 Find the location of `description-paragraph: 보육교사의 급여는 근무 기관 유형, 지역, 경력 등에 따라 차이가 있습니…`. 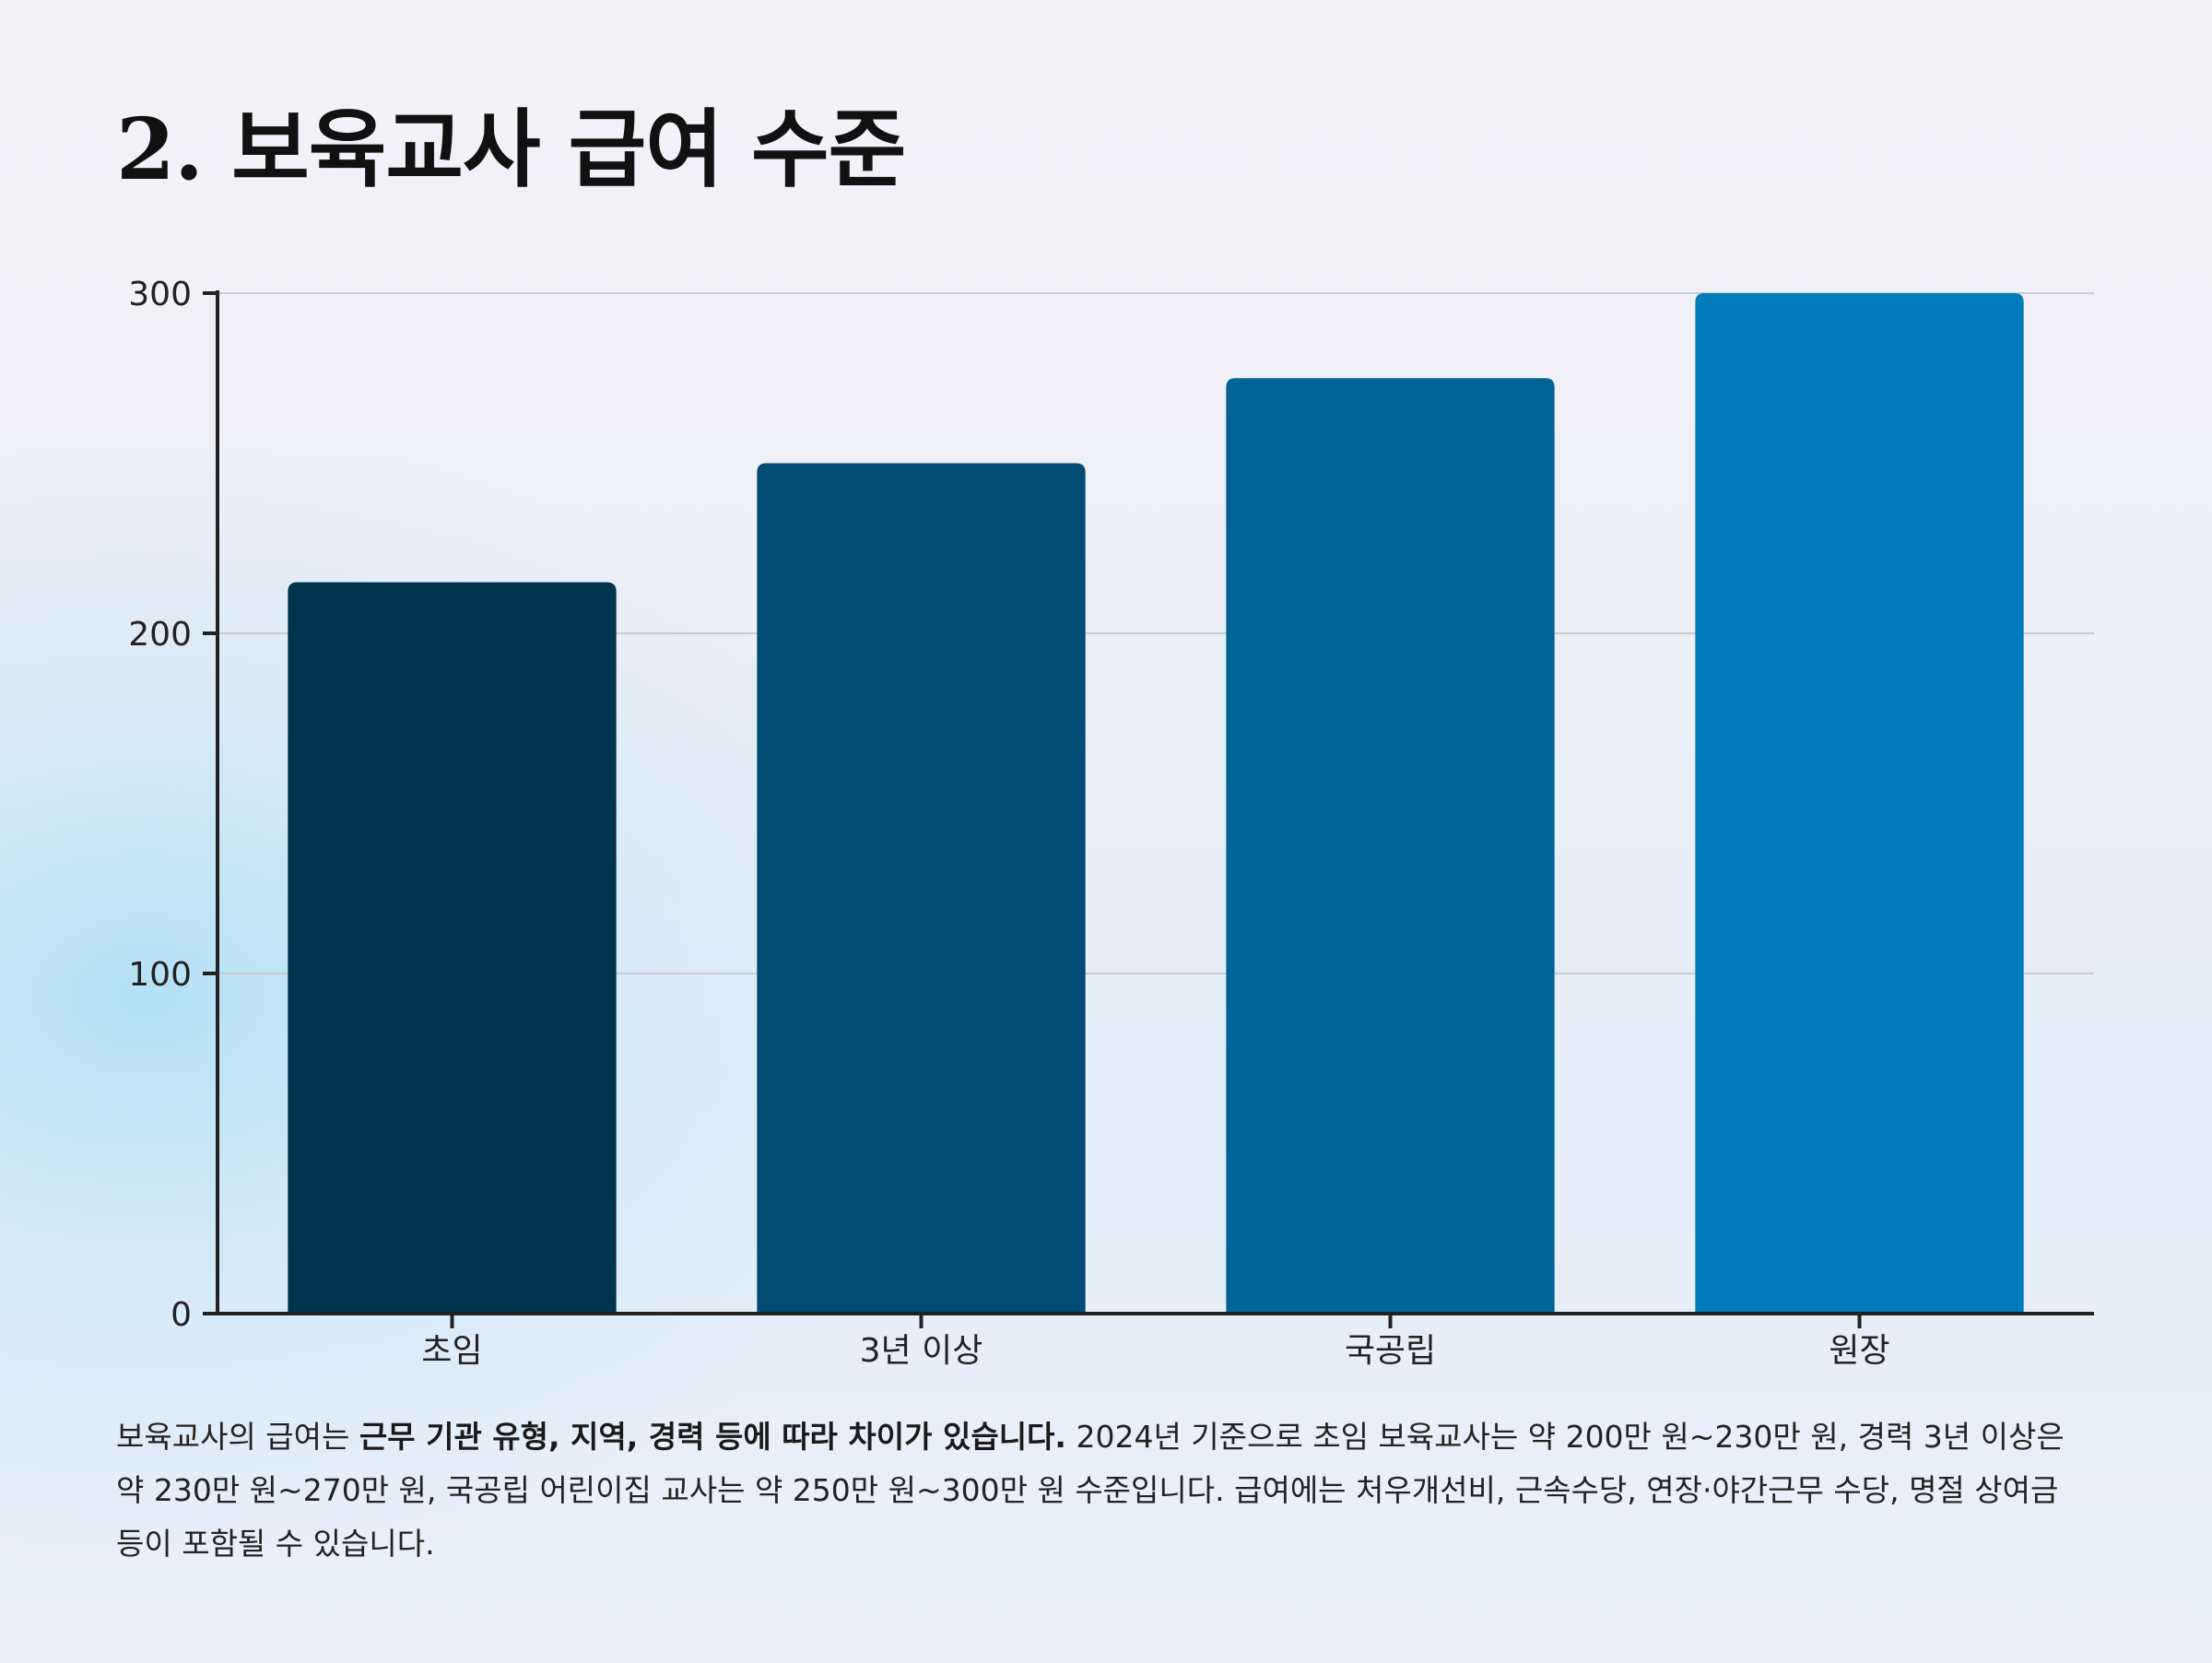

description-paragraph: 보육교사의 급여는 근무 기관 유형, 지역, 경력 등에 따라 차이가 있습니… is located at coordinates (1097, 1490).